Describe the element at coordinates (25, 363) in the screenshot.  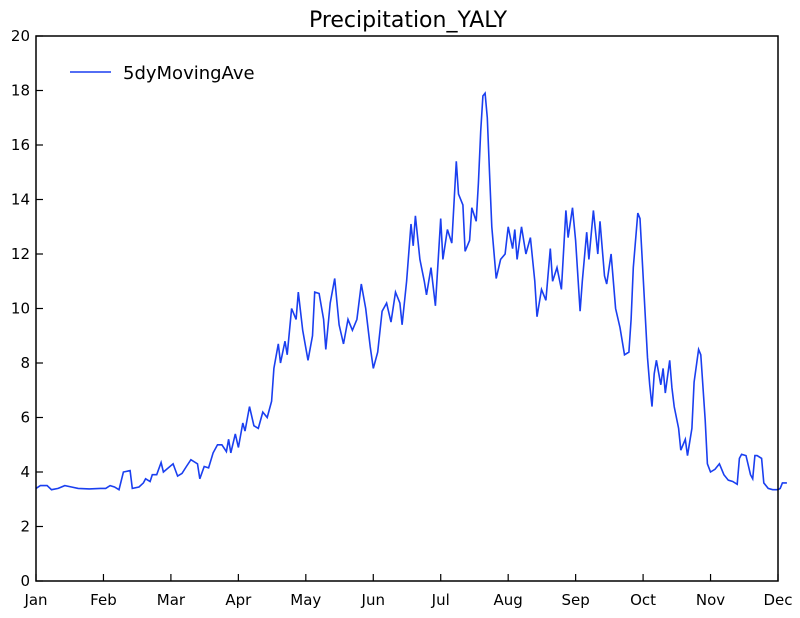
I see `y-tick-label: 8` at that location.